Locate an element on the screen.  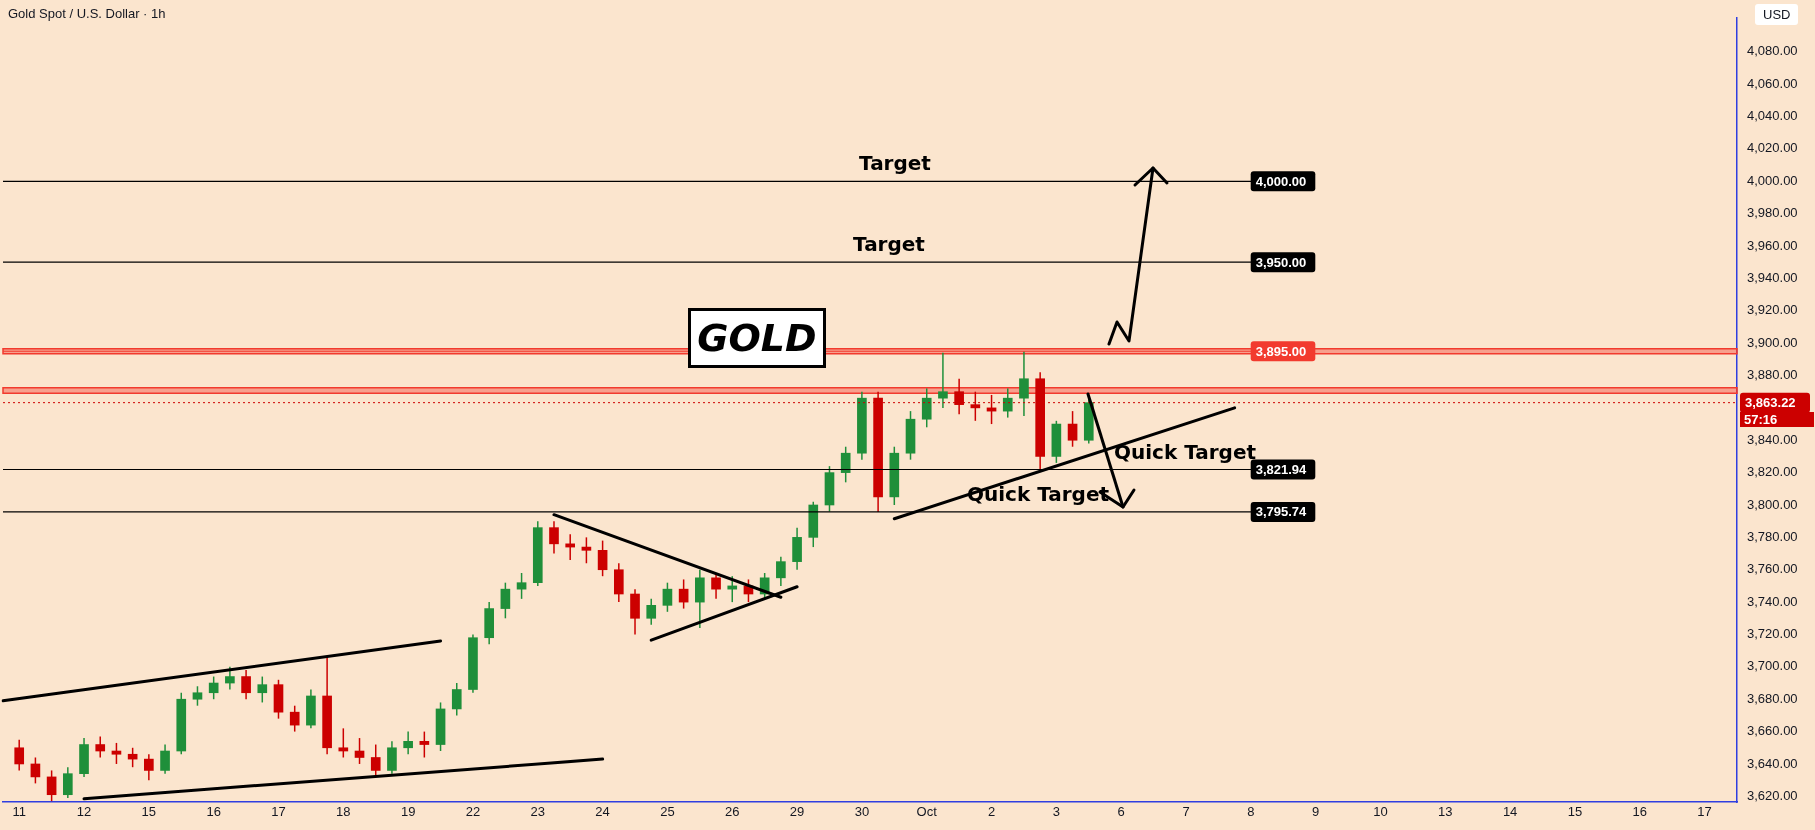
y-tick-label: 3,900.00 is located at coordinates (1772, 342).